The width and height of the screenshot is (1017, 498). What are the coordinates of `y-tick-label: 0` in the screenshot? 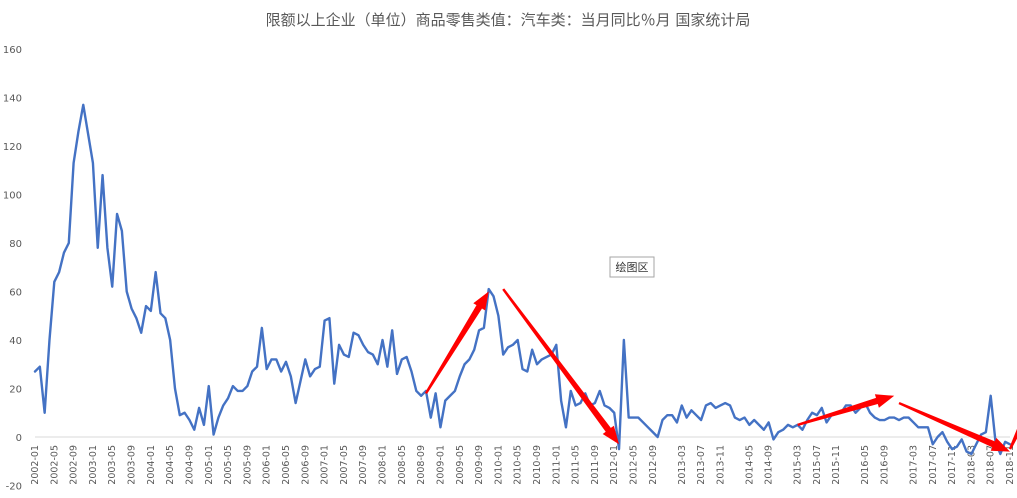 It's located at (19, 438).